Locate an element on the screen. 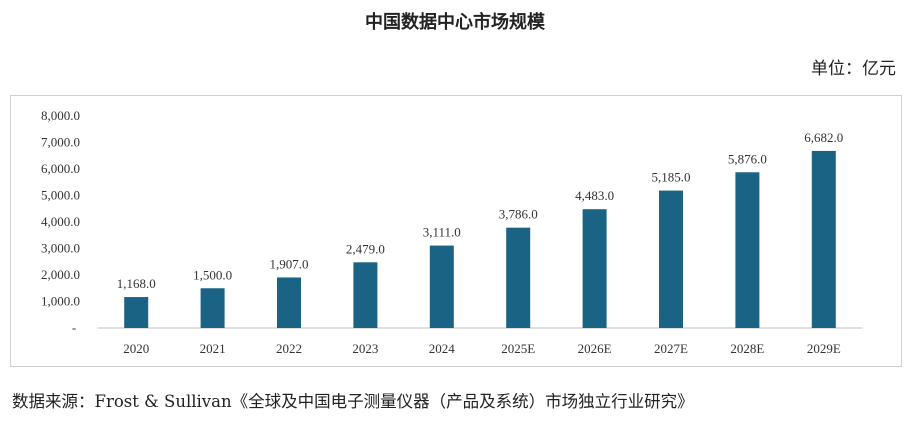 The image size is (910, 432). data-label: 6,682.0 is located at coordinates (823, 137).